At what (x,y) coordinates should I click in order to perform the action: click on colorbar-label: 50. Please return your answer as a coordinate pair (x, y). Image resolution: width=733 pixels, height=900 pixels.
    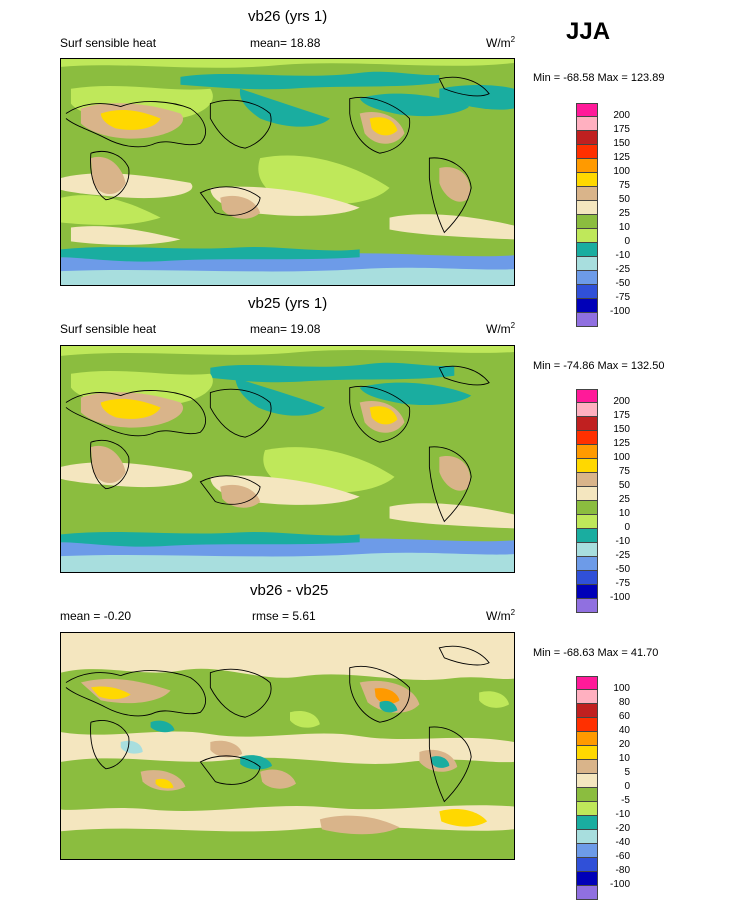
    Looking at the image, I should click on (624, 485).